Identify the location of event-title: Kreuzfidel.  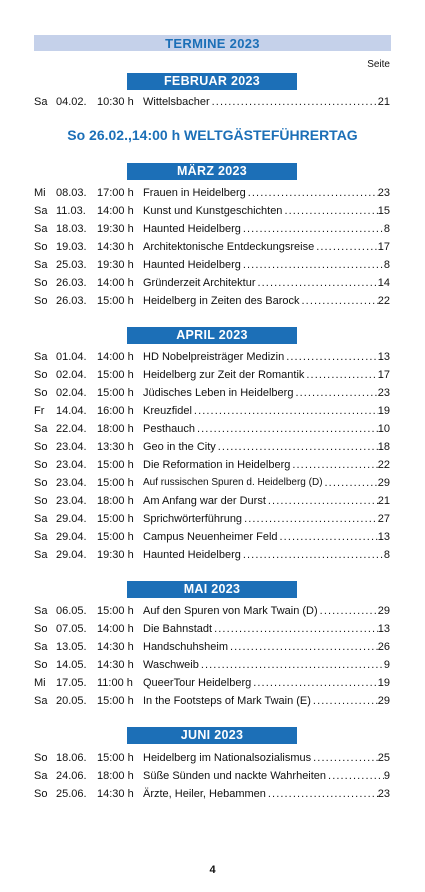
(167, 411).